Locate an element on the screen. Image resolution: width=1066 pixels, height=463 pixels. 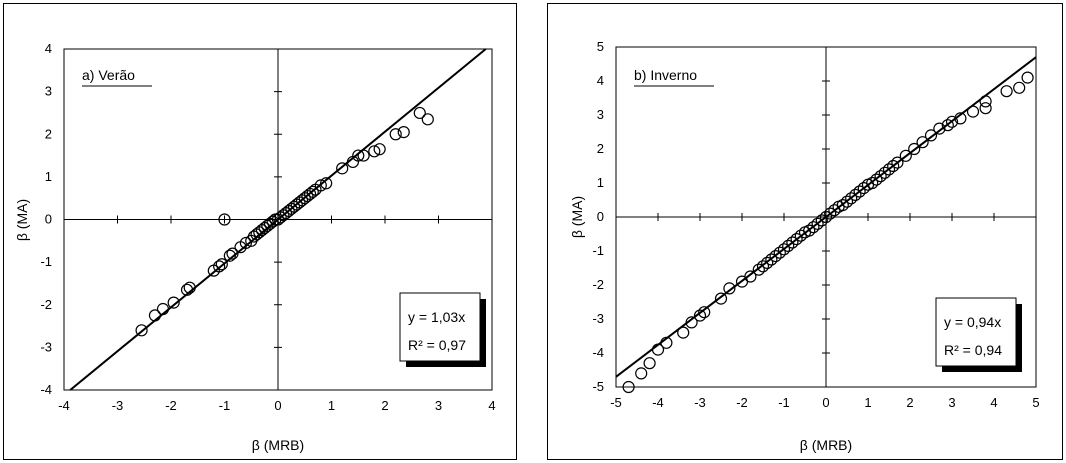
y-tick-label: -5 is located at coordinates (598, 386).